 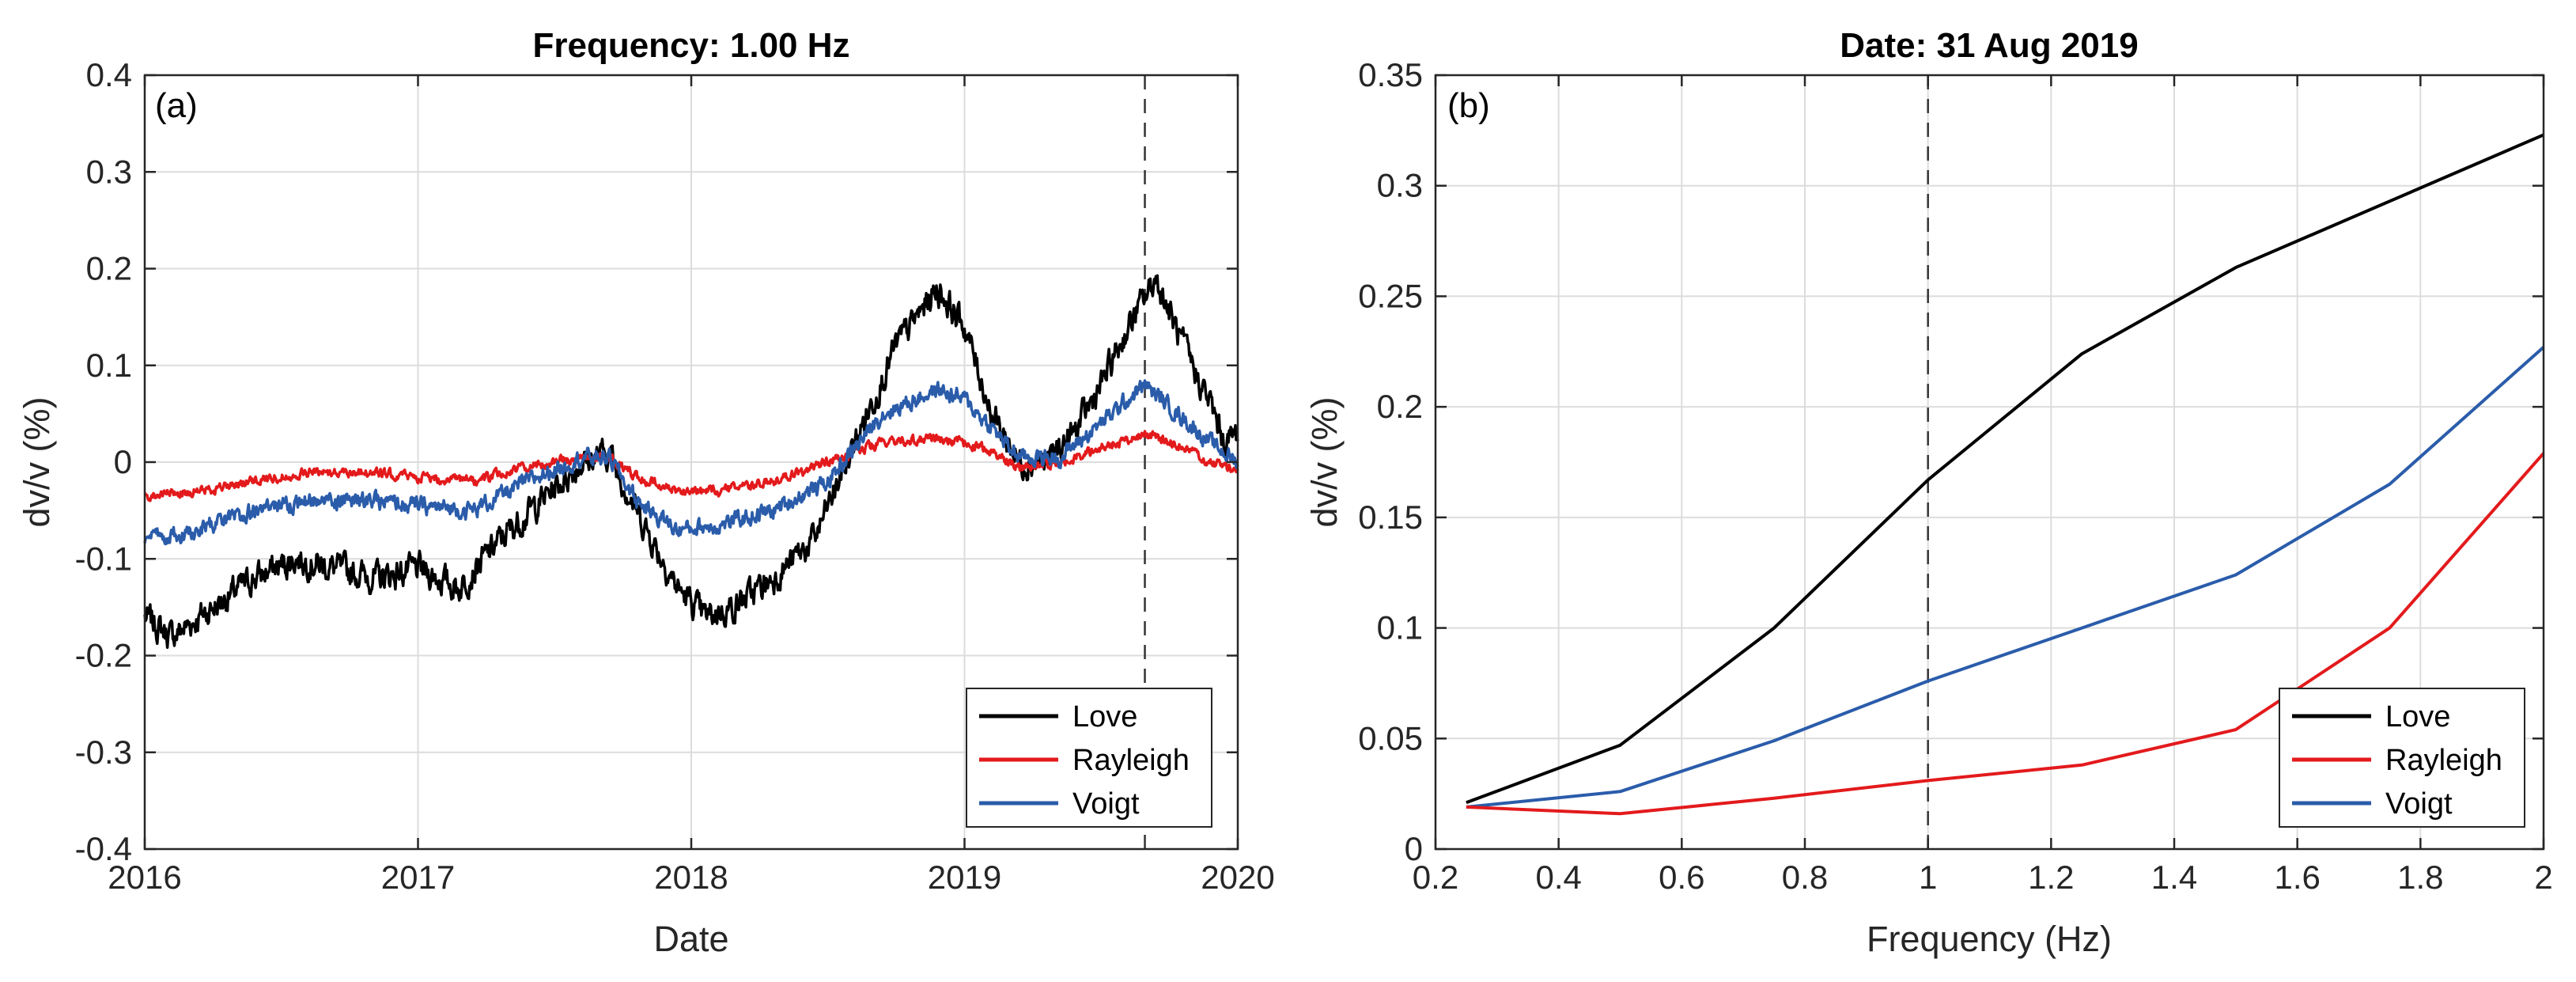 I want to click on chart-a-ytick-label-0.3: 0.3, so click(x=109, y=171).